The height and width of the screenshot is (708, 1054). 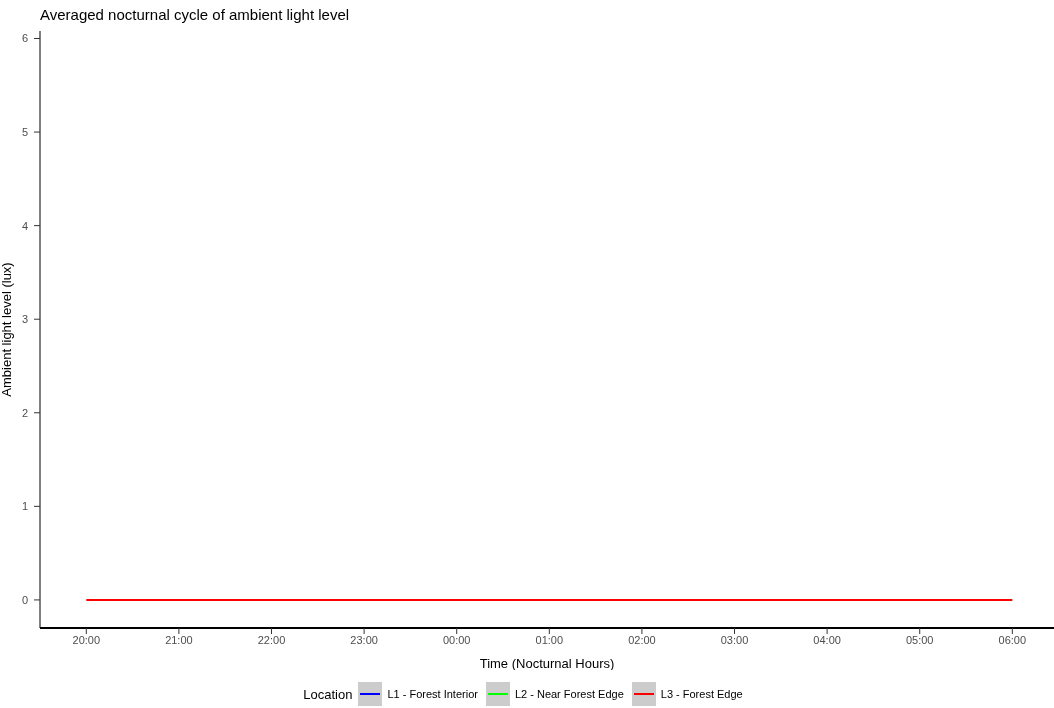 What do you see at coordinates (642, 639) in the screenshot?
I see `x-tick-label: 02:00` at bounding box center [642, 639].